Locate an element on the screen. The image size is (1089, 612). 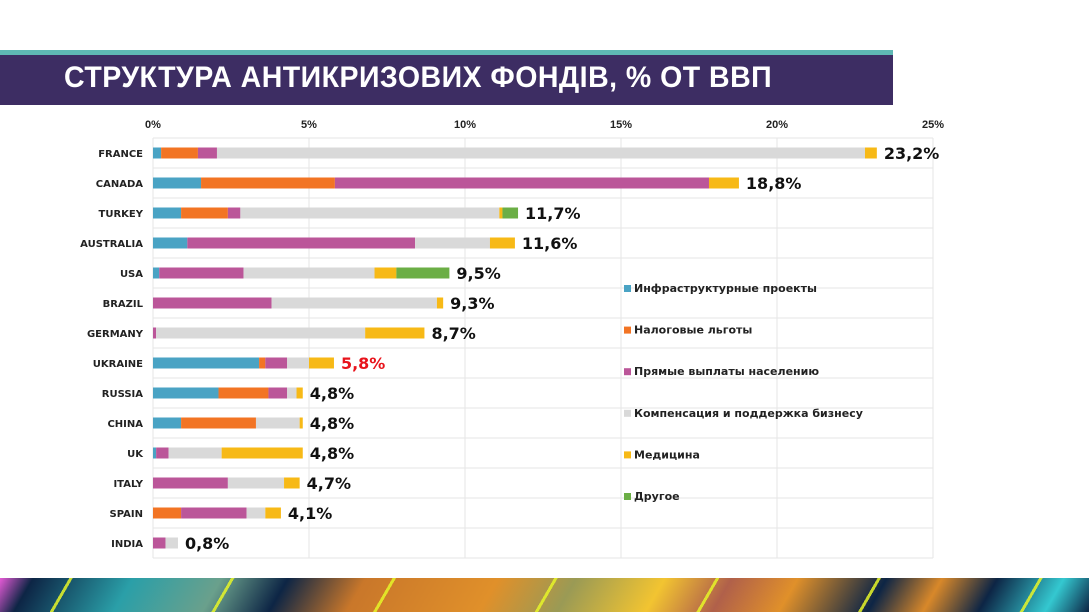
total-label: 23,2% is located at coordinates (912, 153).